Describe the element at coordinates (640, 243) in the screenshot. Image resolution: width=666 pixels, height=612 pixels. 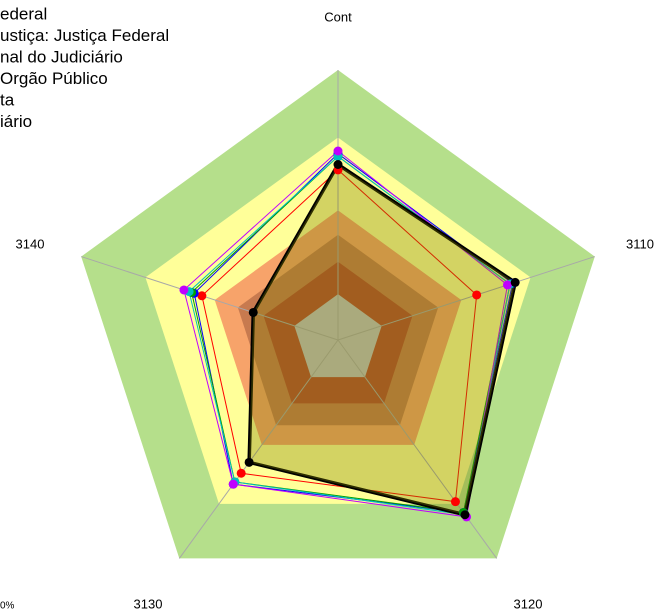
I see `category-label: 3110` at that location.